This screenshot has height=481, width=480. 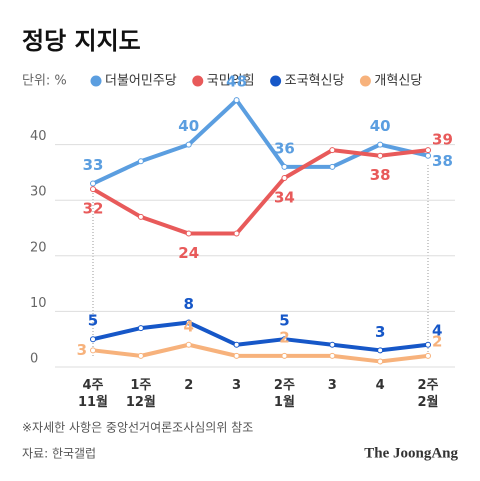 What do you see at coordinates (38, 247) in the screenshot?
I see `y-tick-label: 20` at bounding box center [38, 247].